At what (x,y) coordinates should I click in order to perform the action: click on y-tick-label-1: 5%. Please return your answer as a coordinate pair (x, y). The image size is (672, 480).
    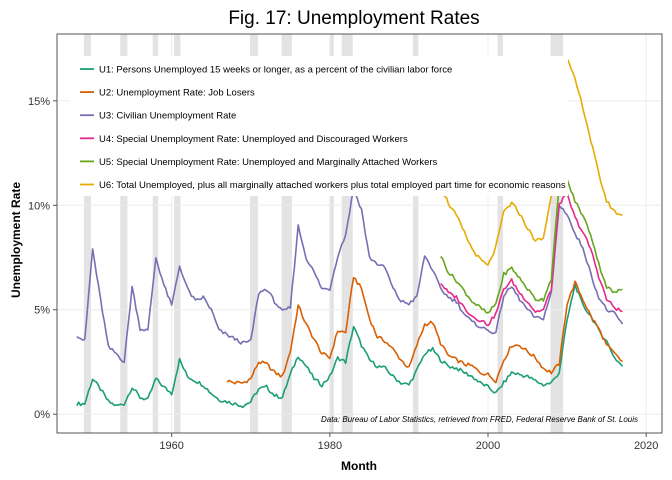
    Looking at the image, I should click on (42, 311).